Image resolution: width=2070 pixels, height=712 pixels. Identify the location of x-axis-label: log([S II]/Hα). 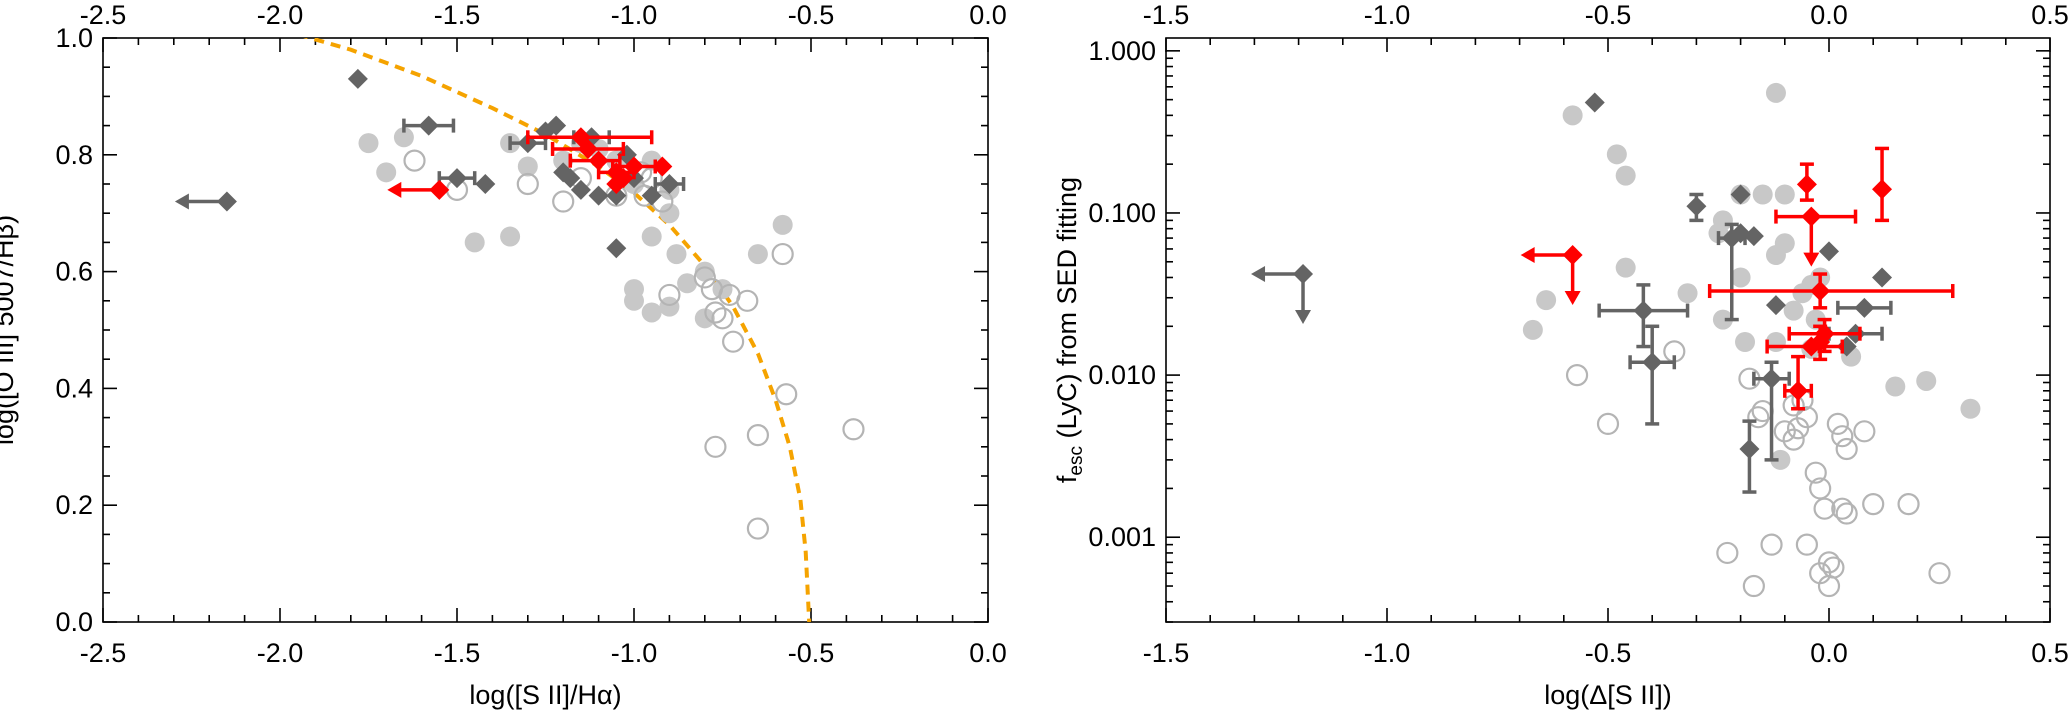
(545, 695).